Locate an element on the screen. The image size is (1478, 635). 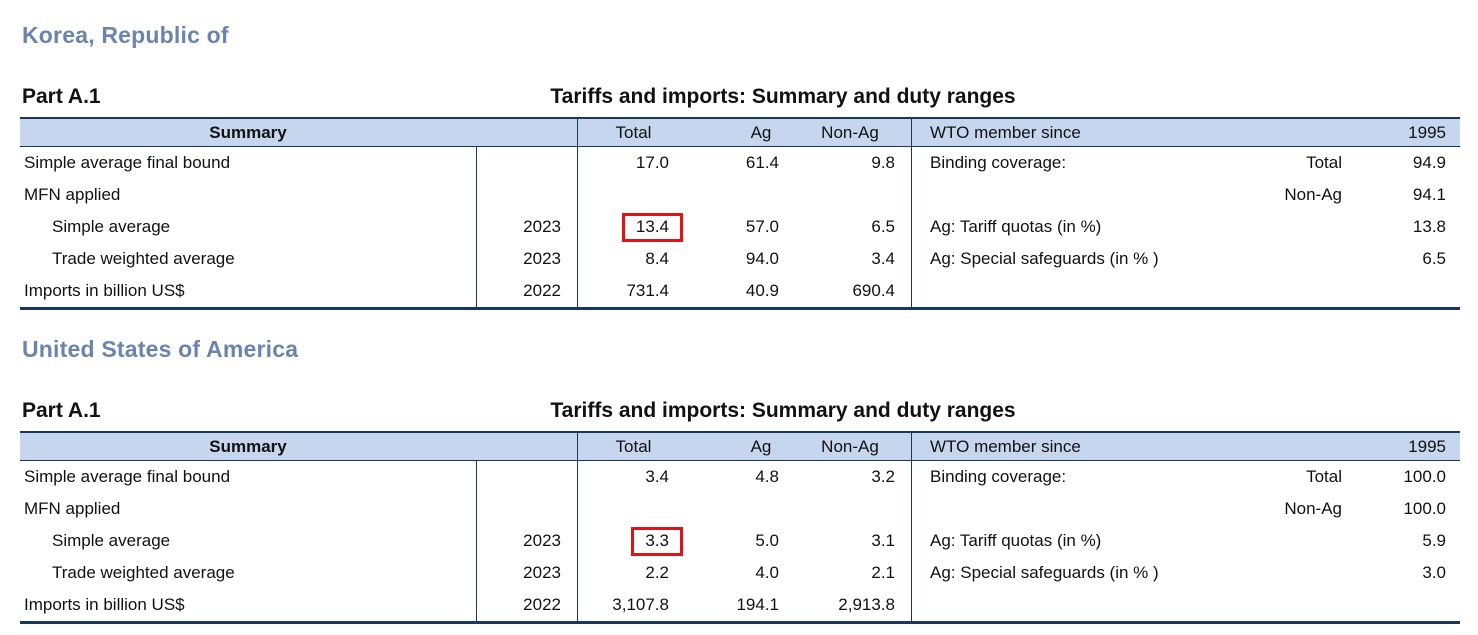
highlighted-value: 3.3 is located at coordinates (657, 540).